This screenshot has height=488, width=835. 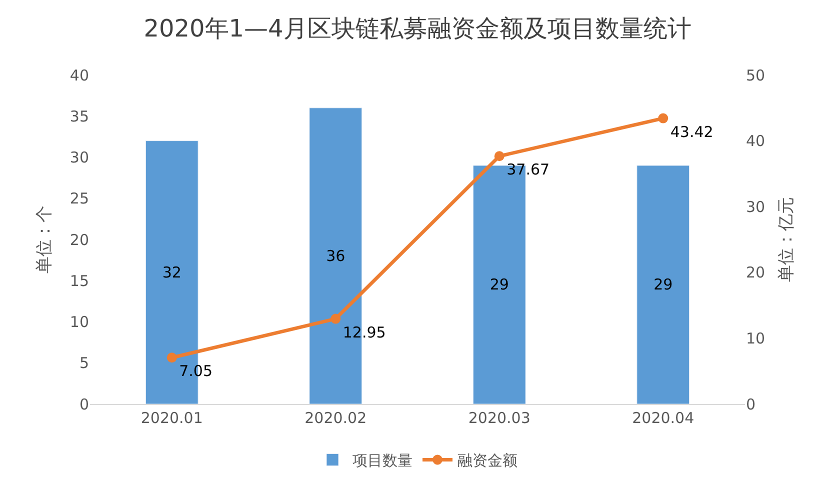 I want to click on y-tick-label: 0, so click(x=84, y=404).